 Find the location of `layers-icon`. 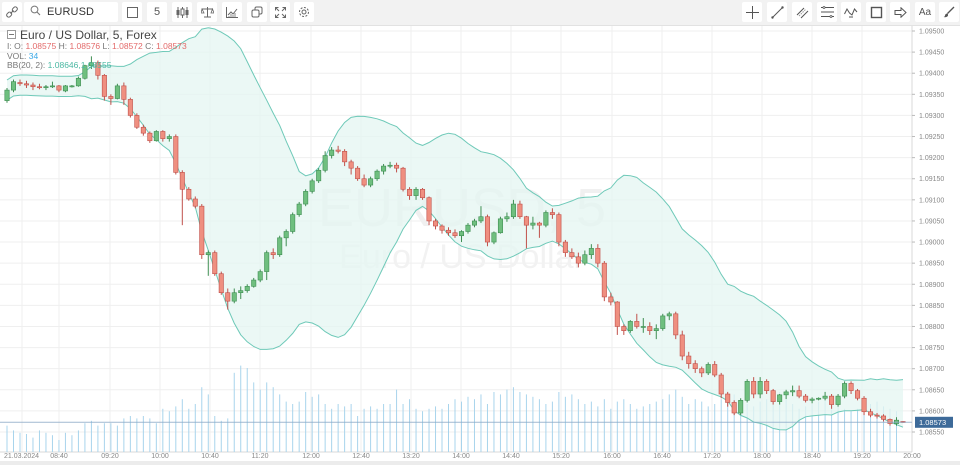

layers-icon is located at coordinates (257, 12).